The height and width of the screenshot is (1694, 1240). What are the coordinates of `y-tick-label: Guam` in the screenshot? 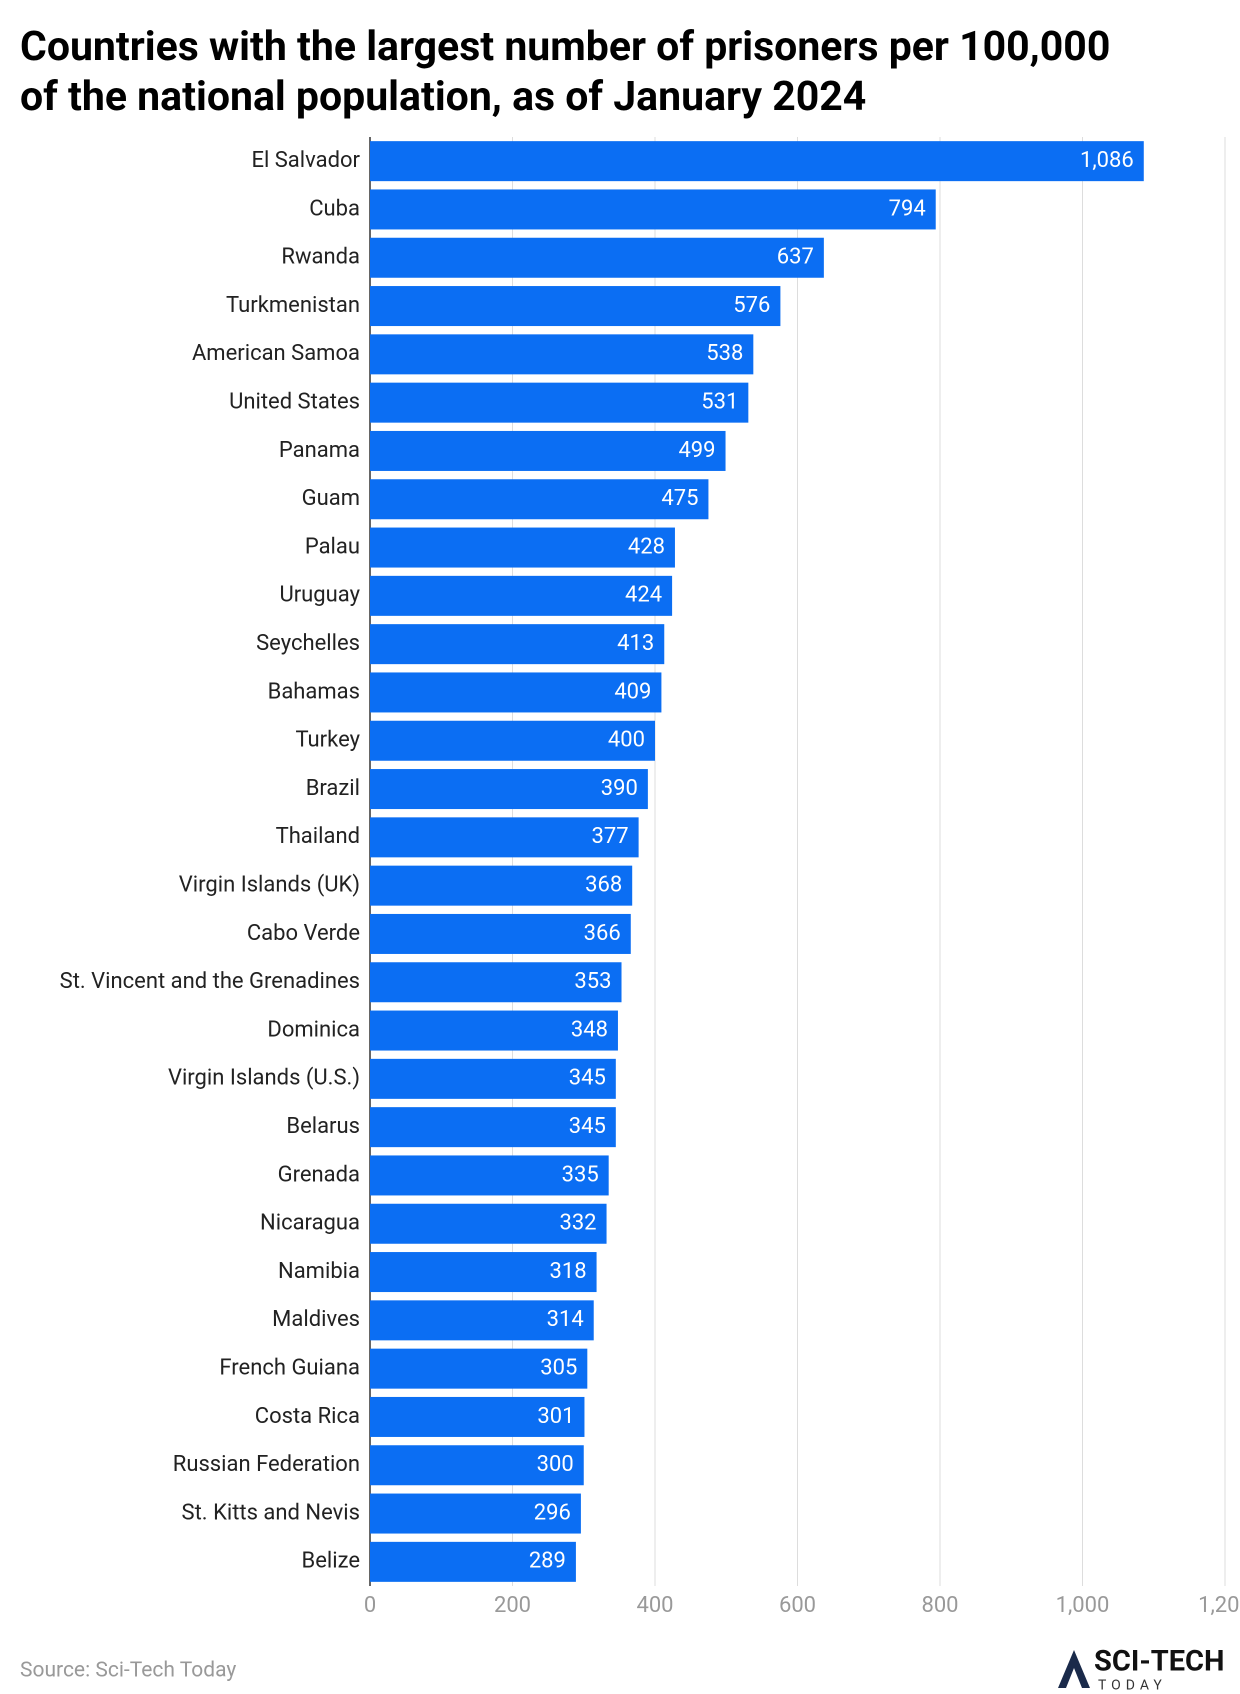 It's located at (331, 498).